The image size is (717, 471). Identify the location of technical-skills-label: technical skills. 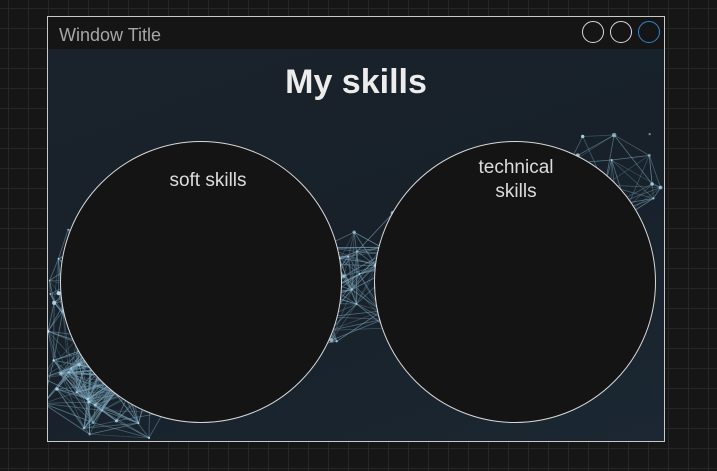
(516, 180).